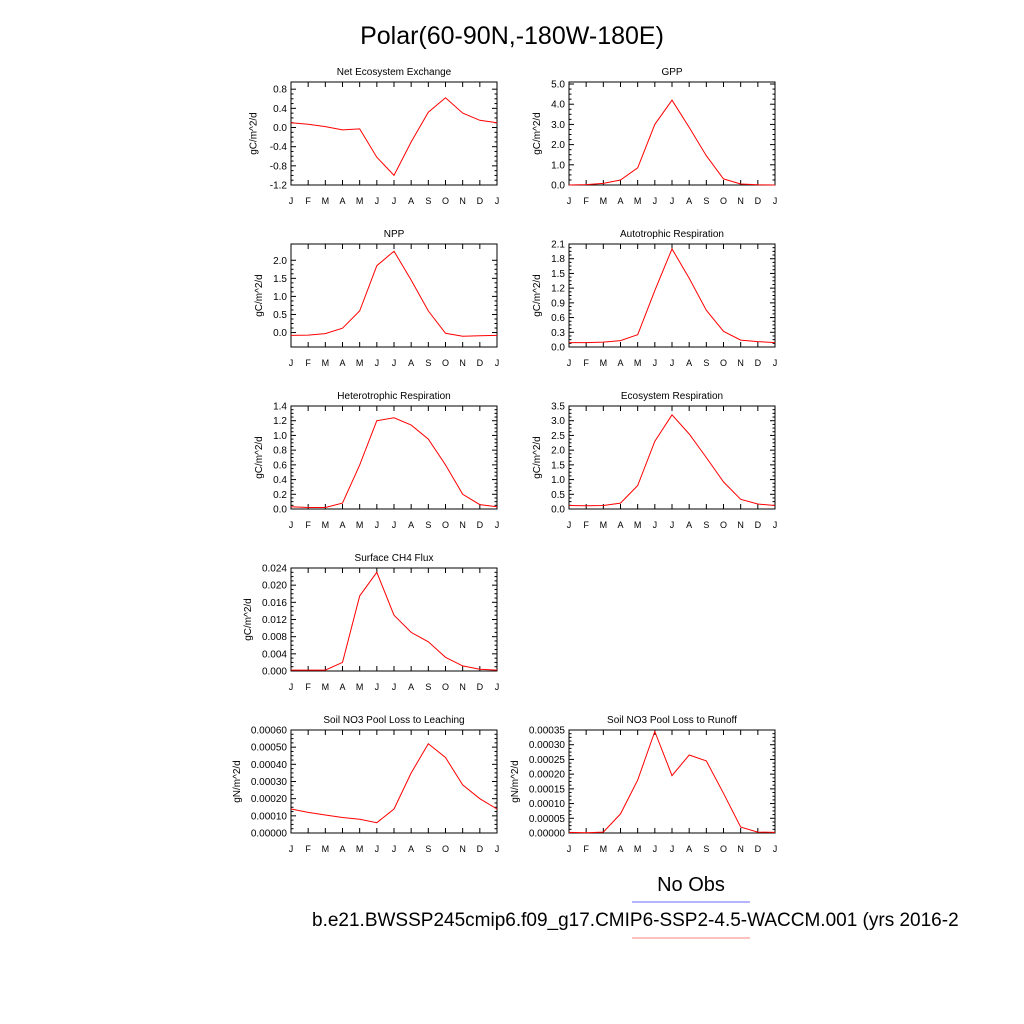 The width and height of the screenshot is (1024, 1024). What do you see at coordinates (558, 105) in the screenshot?
I see `y-tick-label: 4.0` at bounding box center [558, 105].